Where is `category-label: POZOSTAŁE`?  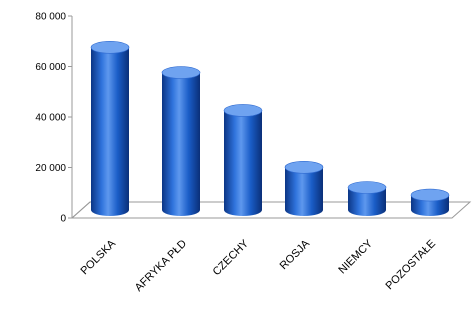
category-label: POZOSTAŁE is located at coordinates (411, 265).